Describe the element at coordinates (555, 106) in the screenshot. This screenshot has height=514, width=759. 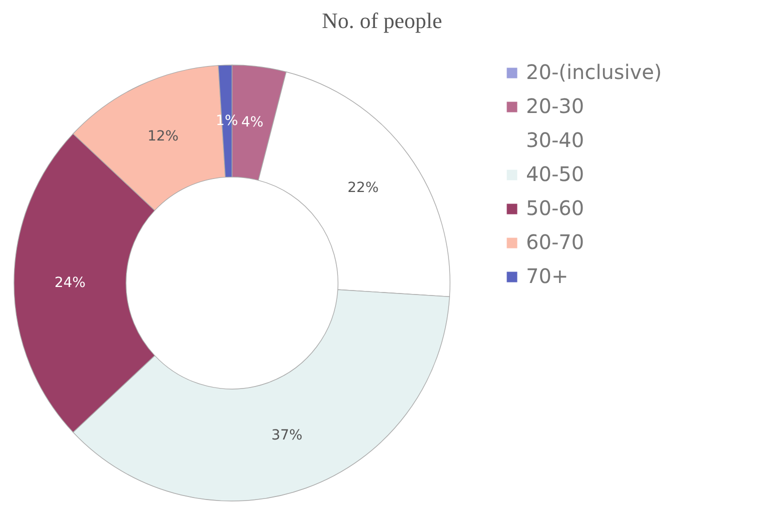
I see `legend-label: 20-30` at that location.